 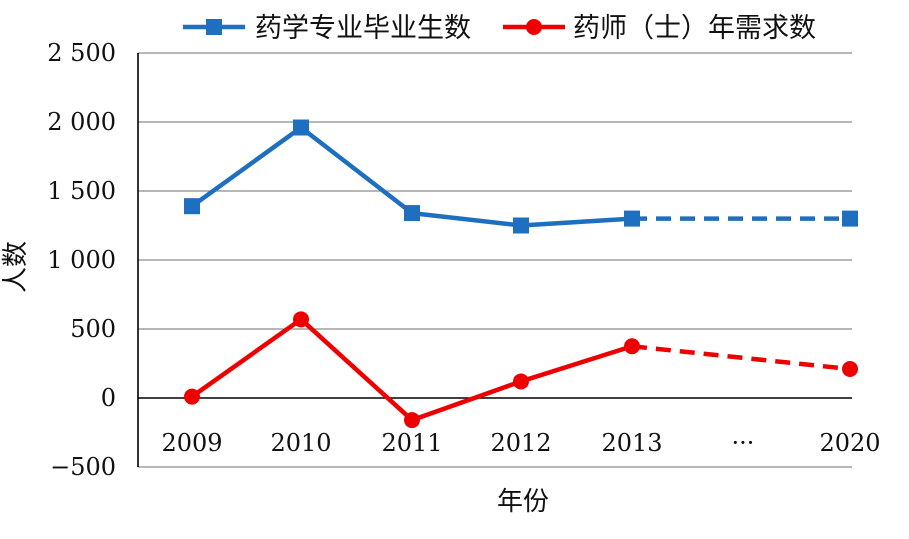 What do you see at coordinates (191, 443) in the screenshot?
I see `x-tick-label: 2009` at bounding box center [191, 443].